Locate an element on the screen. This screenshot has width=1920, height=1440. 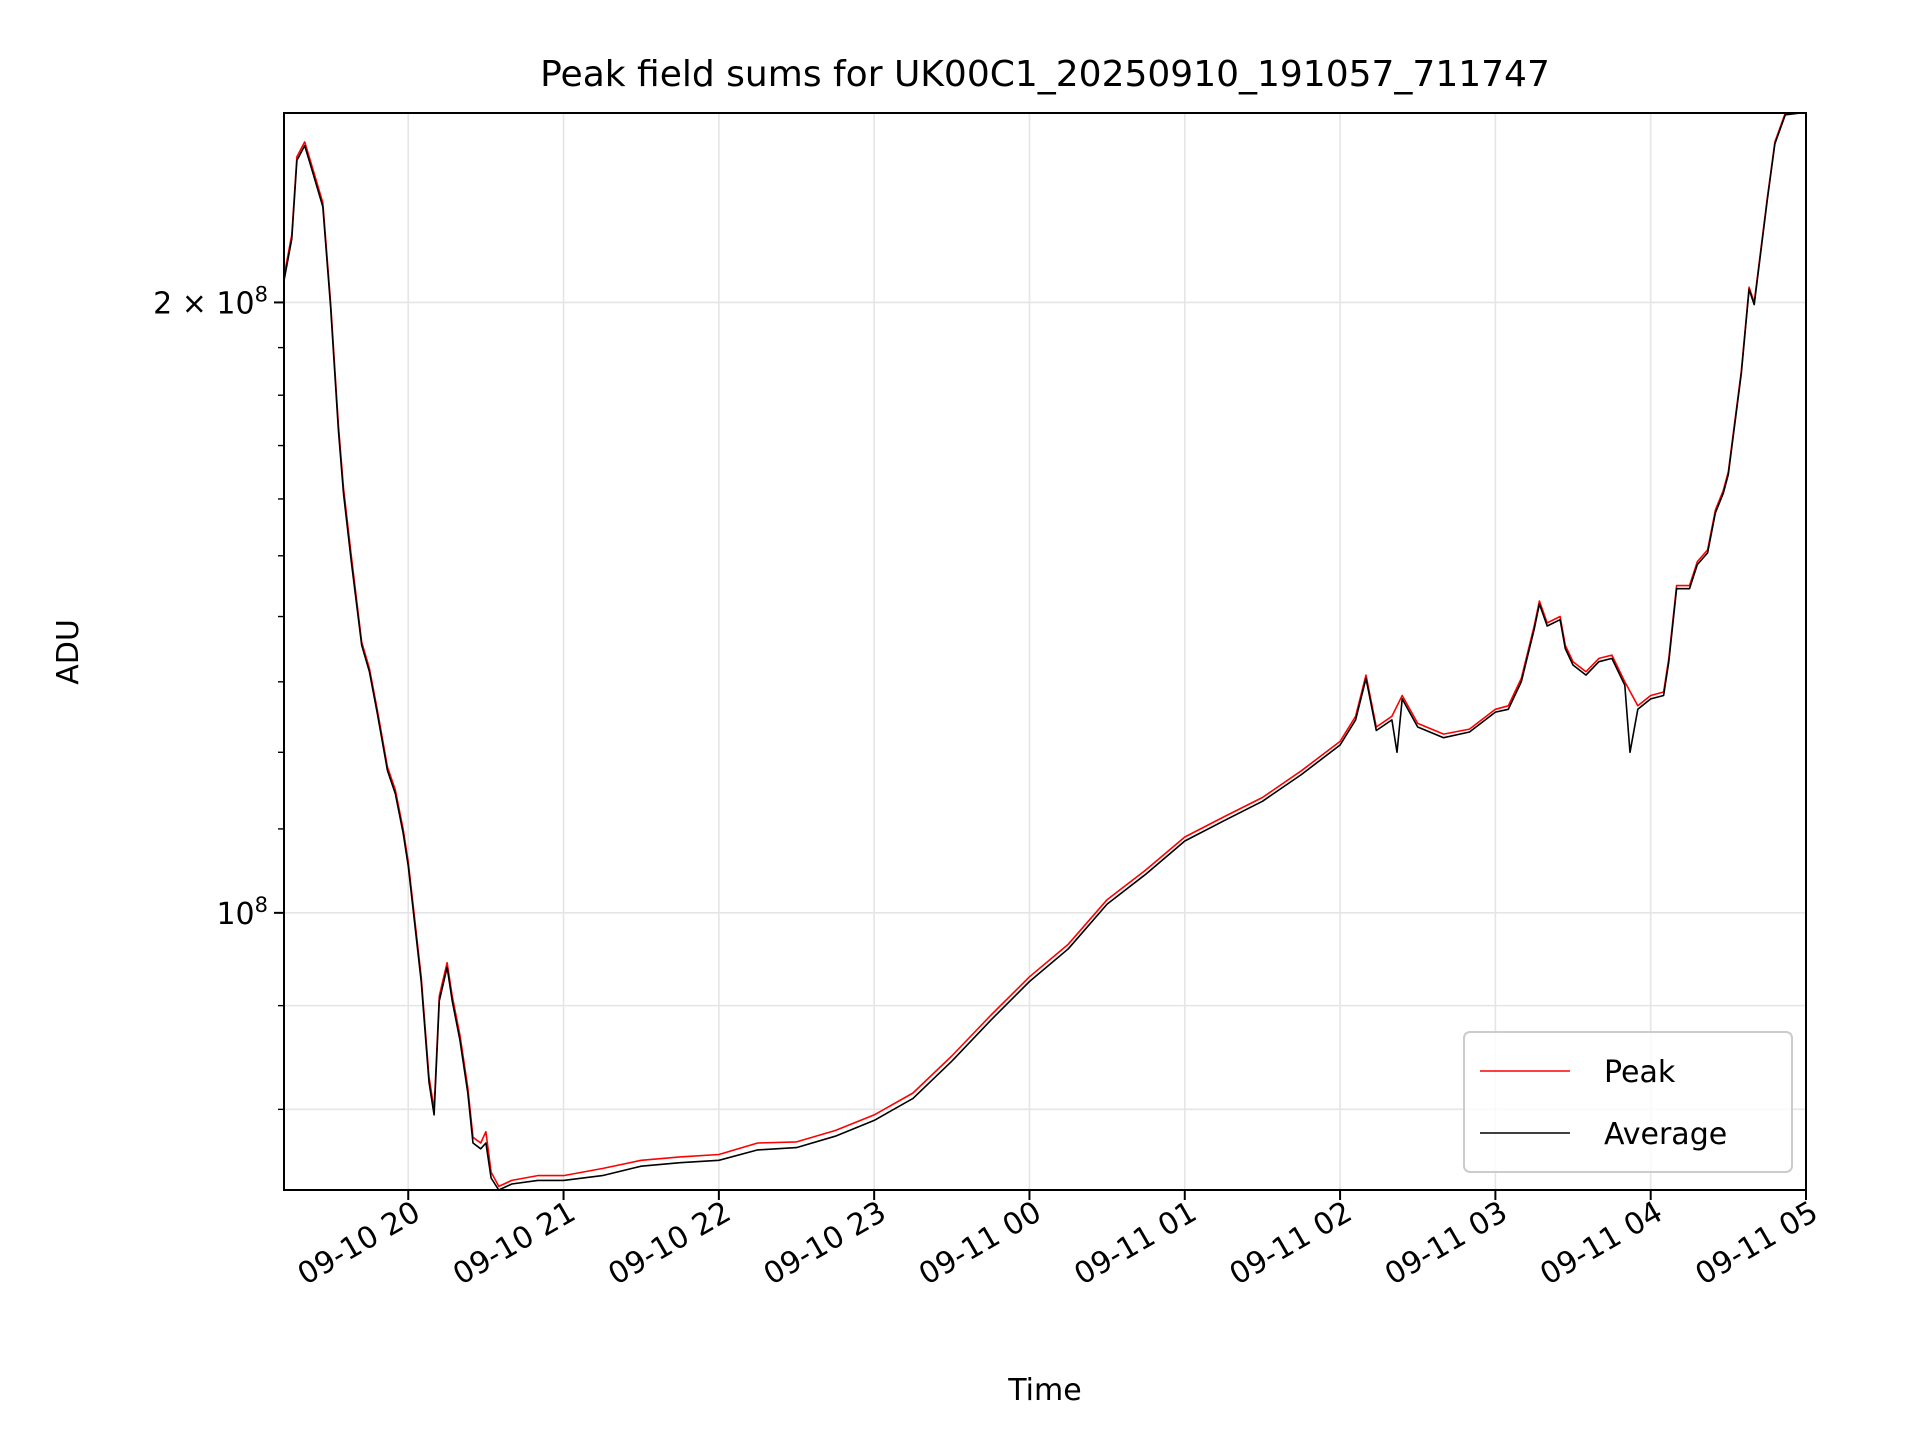
legend: Peak Average is located at coordinates (1628, 1102).